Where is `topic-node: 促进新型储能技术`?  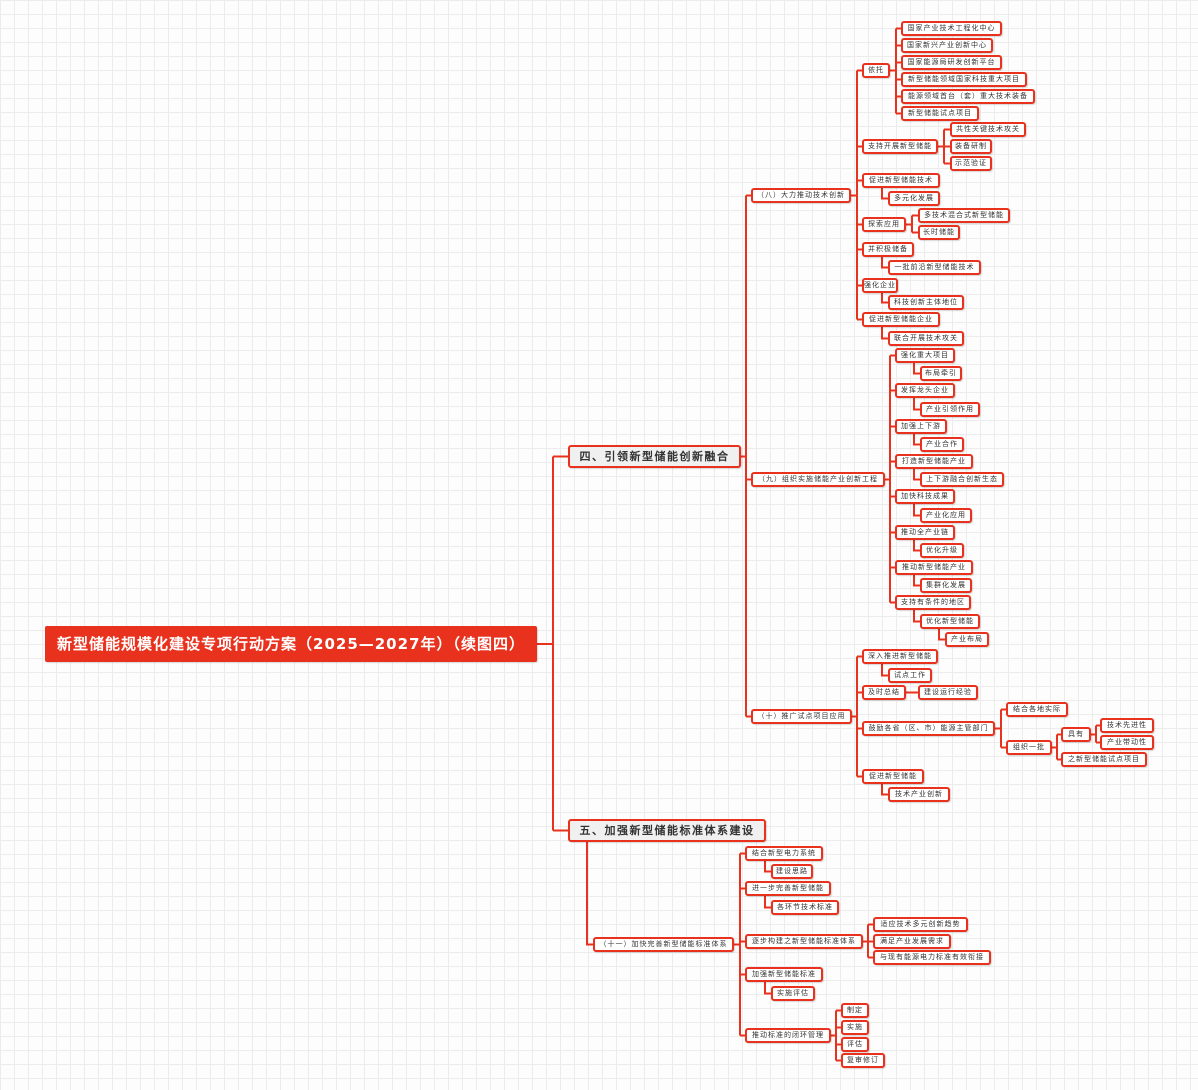 topic-node: 促进新型储能技术 is located at coordinates (901, 180).